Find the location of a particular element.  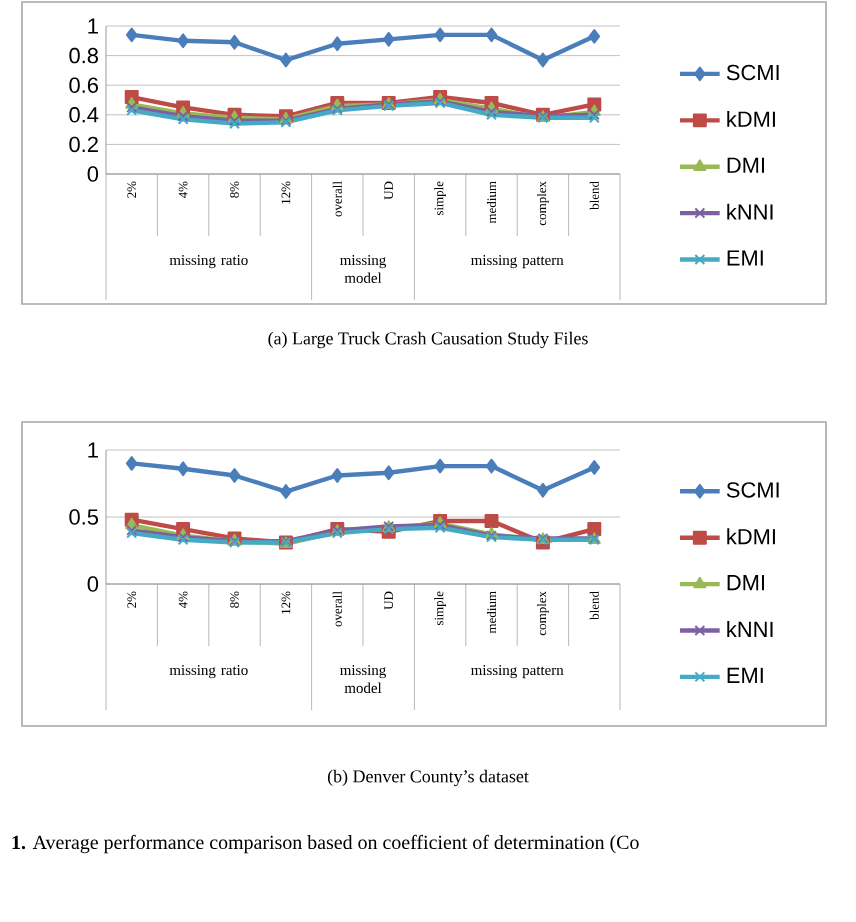

text: (a) Large Truck Crash Causation Study Files is located at coordinates (428, 340).